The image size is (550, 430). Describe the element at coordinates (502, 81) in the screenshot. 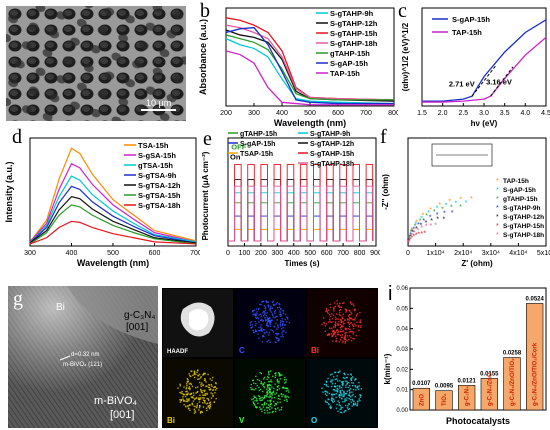

I see `tauc-tangent-line` at that location.